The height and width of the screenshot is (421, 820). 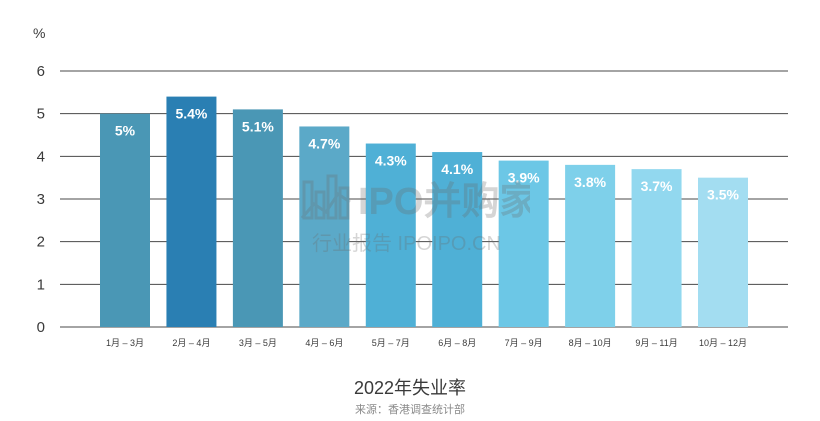 What do you see at coordinates (191, 114) in the screenshot?
I see `data-label: 5.4%` at bounding box center [191, 114].